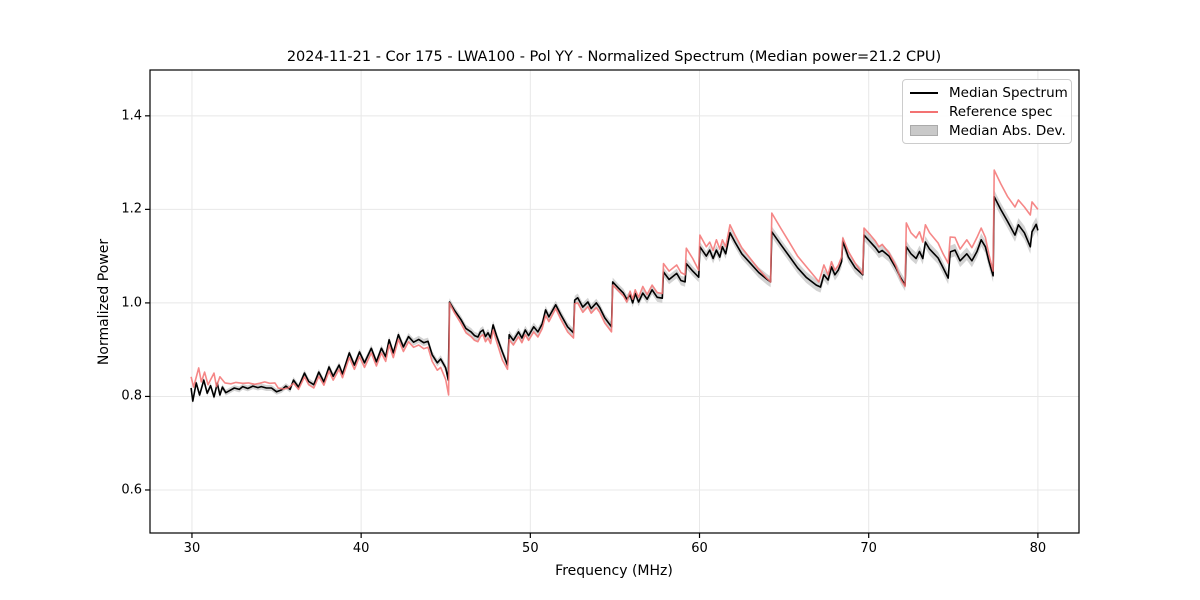 The width and height of the screenshot is (1200, 600). Describe the element at coordinates (924, 92) in the screenshot. I see `median-line-swatch` at that location.